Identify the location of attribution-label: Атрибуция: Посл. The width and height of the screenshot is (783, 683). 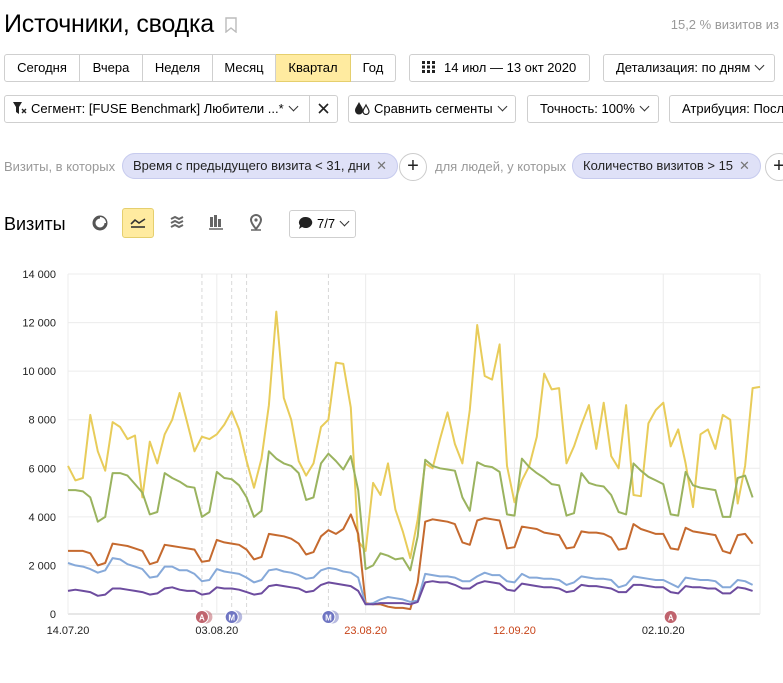
(732, 108).